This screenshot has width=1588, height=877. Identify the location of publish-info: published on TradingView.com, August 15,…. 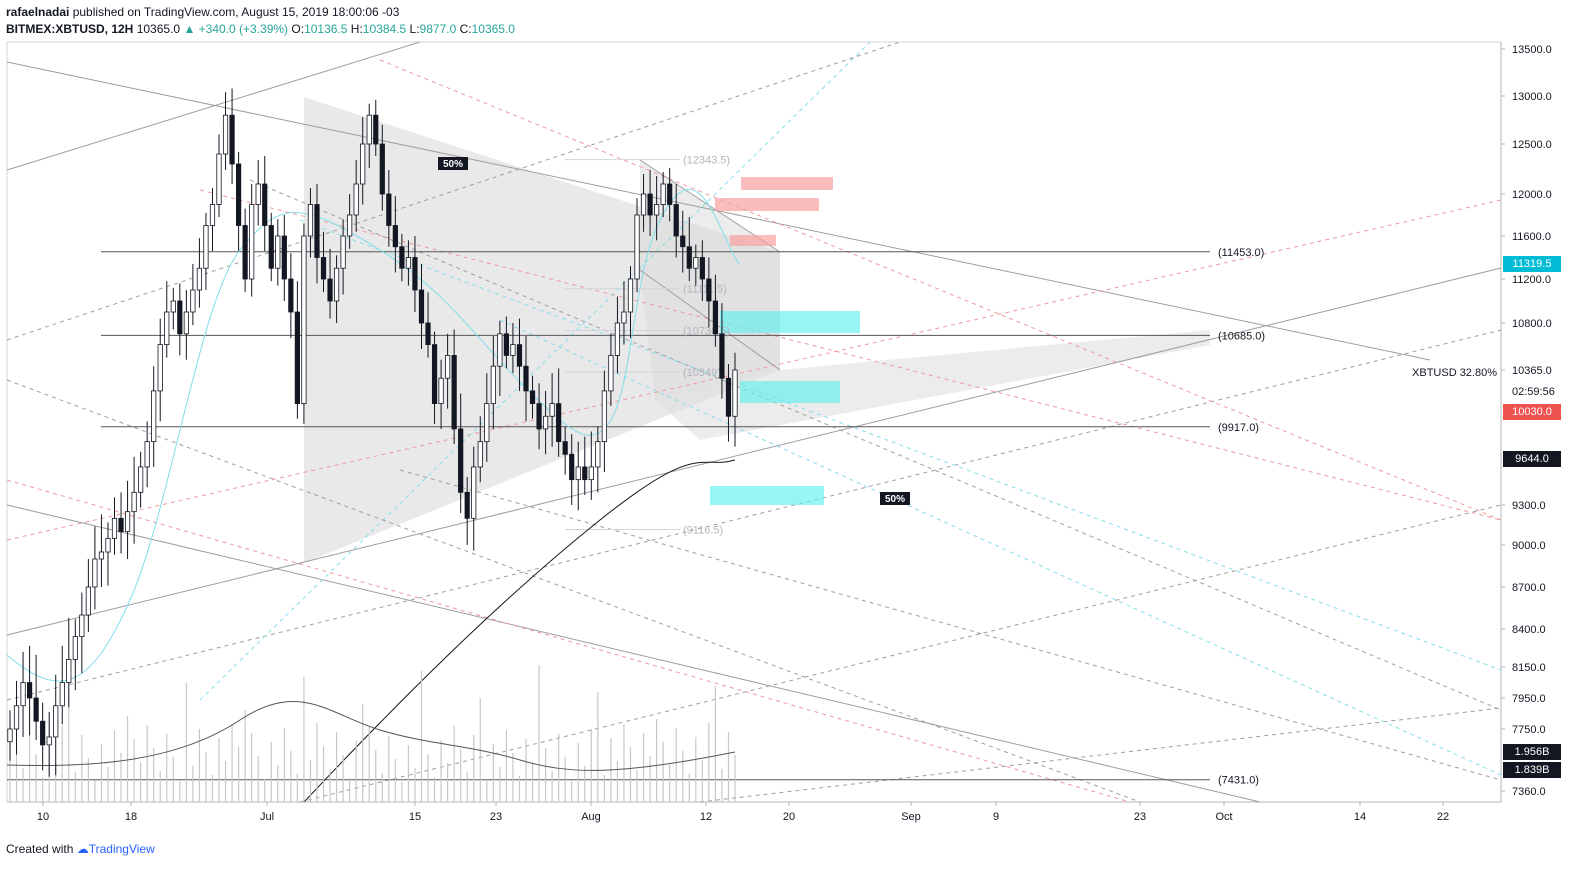
(234, 12).